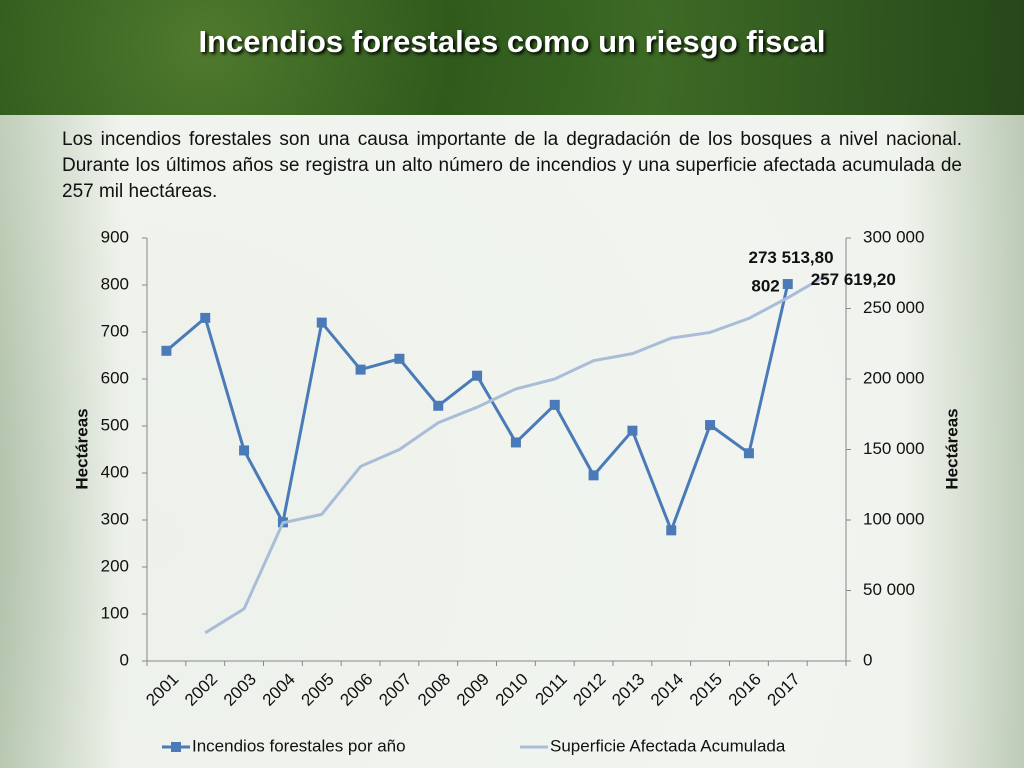 This screenshot has height=768, width=1024. What do you see at coordinates (279, 690) in the screenshot?
I see `x-tick-label: 2004` at bounding box center [279, 690].